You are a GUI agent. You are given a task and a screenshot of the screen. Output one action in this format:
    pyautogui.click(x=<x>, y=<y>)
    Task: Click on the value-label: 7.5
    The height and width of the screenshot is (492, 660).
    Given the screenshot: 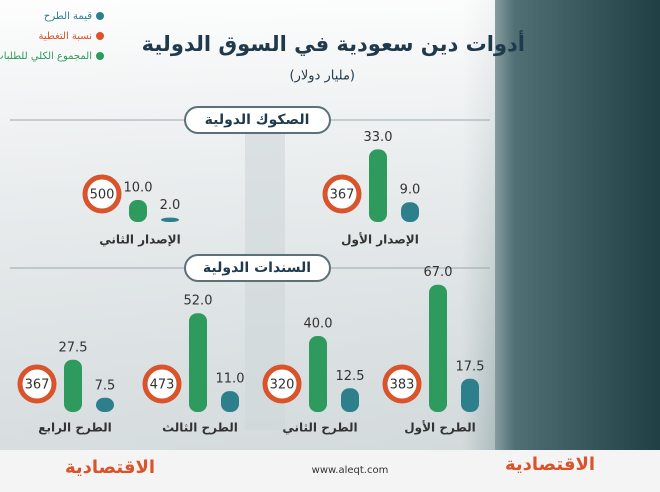 What is the action you would take?
    pyautogui.click(x=105, y=385)
    